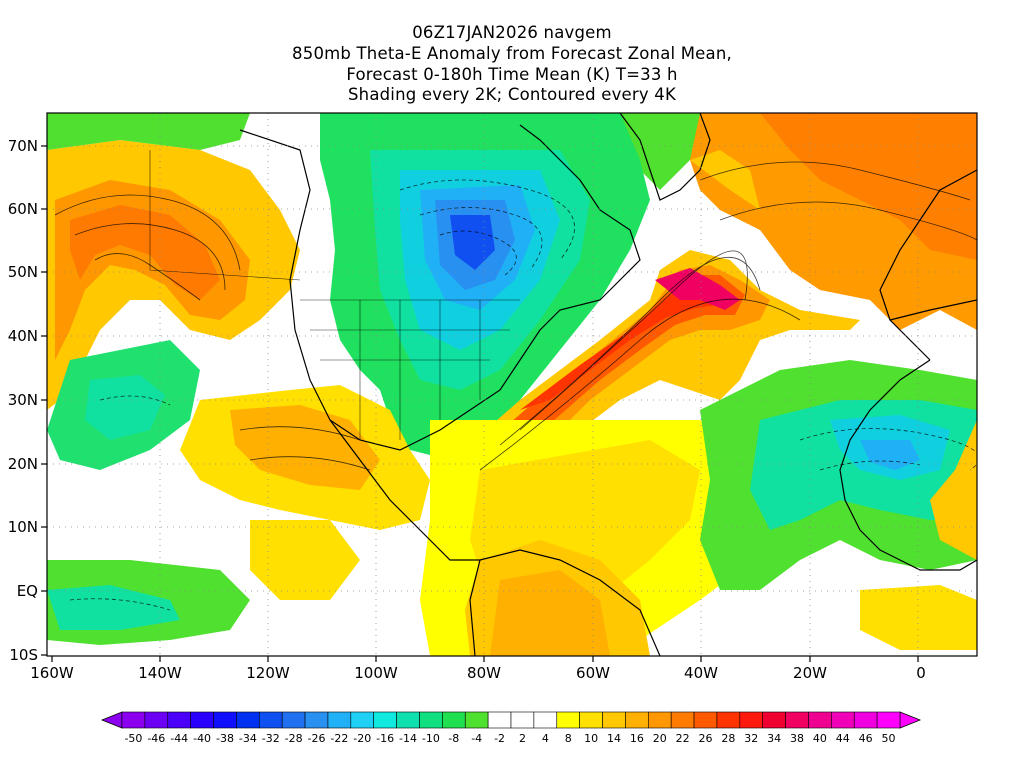 The height and width of the screenshot is (772, 1024). What do you see at coordinates (376, 673) in the screenshot?
I see `lon-label: 100W` at bounding box center [376, 673].